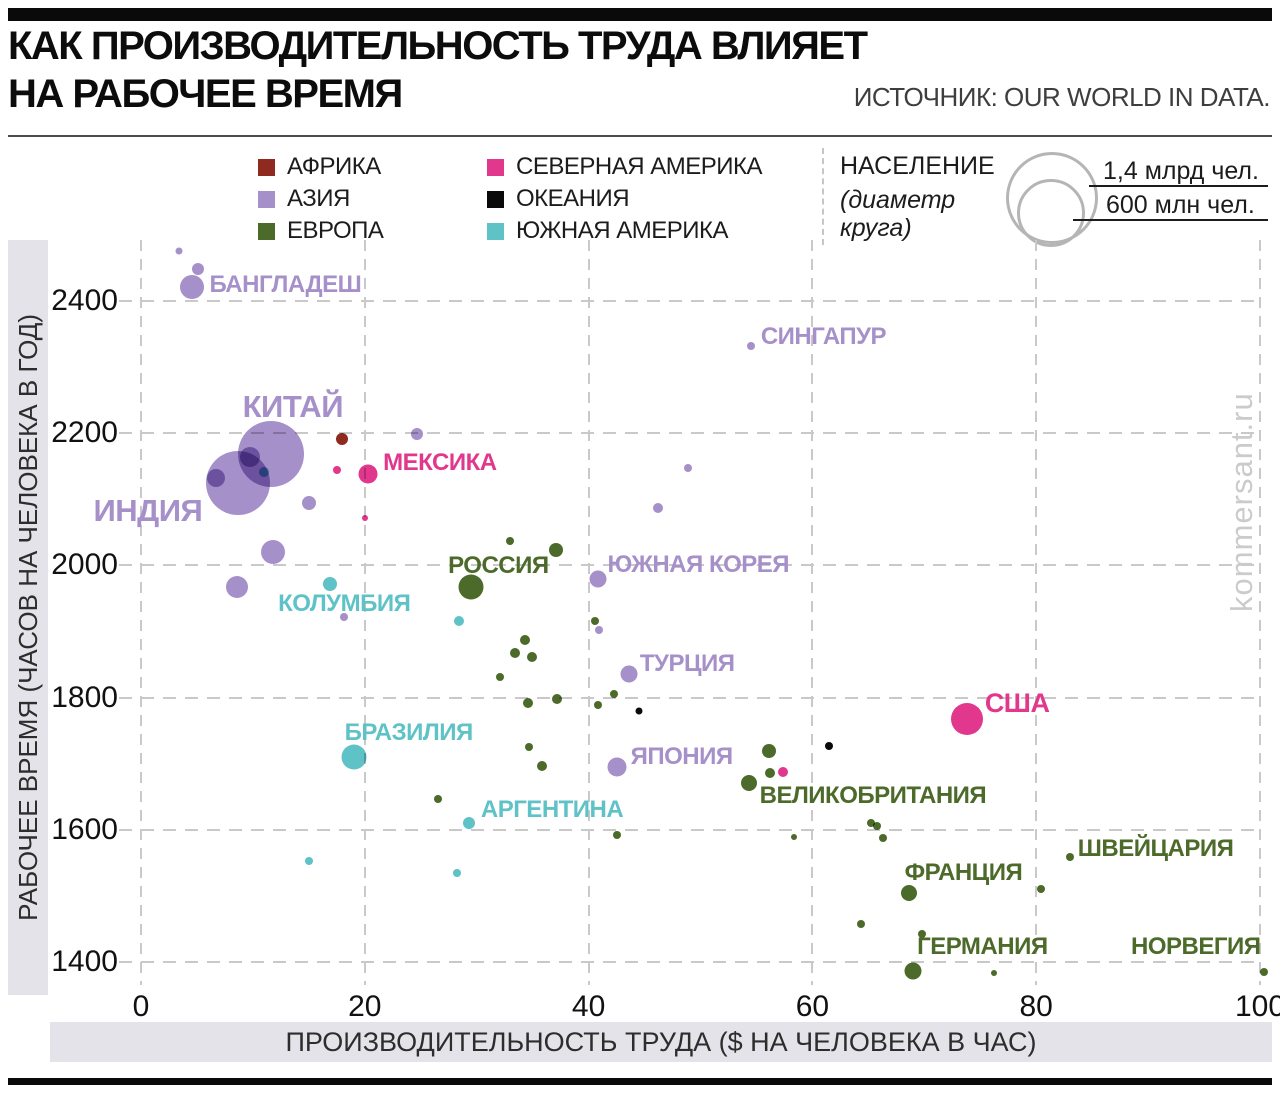 This screenshot has height=1096, width=1280. Describe the element at coordinates (552, 810) in the screenshot. I see `country-label-argentina: АРГЕНТИНА` at that location.